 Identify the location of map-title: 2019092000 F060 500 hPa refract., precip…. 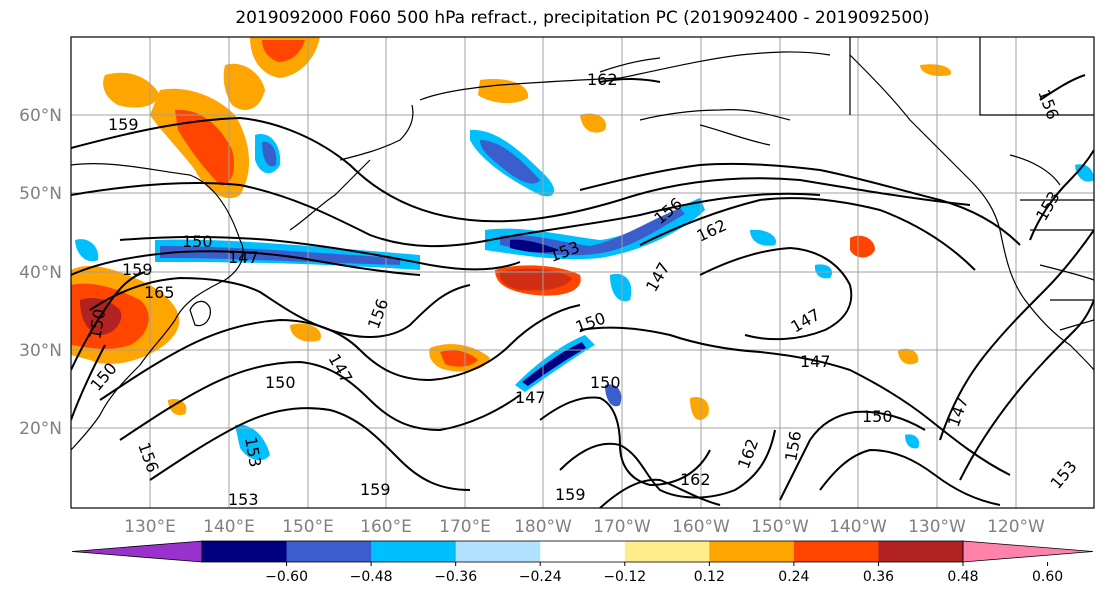
(582, 18).